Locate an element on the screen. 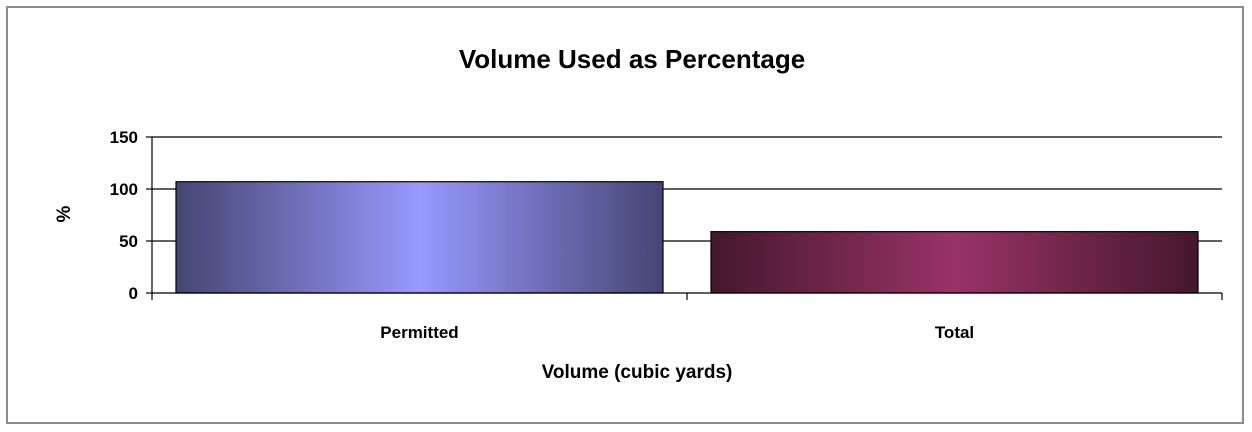 This screenshot has height=432, width=1252. bar-permitted is located at coordinates (419, 237).